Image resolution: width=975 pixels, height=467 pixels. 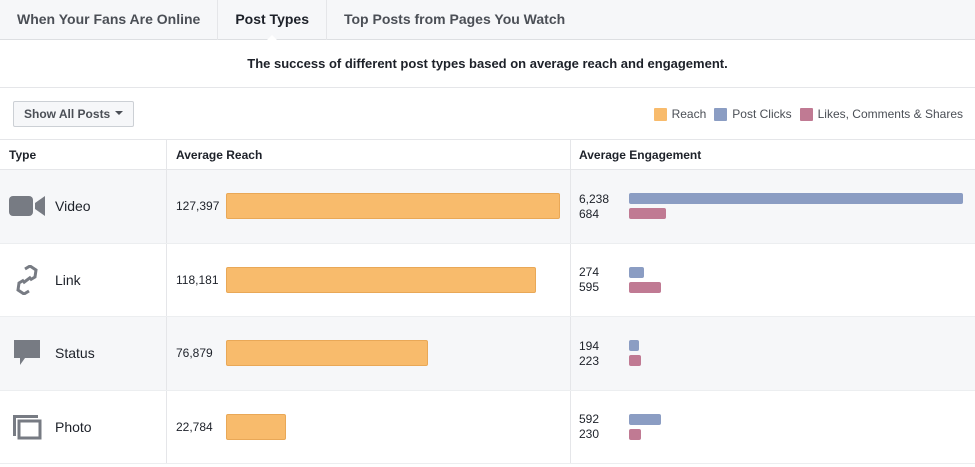 What do you see at coordinates (890, 114) in the screenshot?
I see `legend-label: Likes, Comments & Shares` at bounding box center [890, 114].